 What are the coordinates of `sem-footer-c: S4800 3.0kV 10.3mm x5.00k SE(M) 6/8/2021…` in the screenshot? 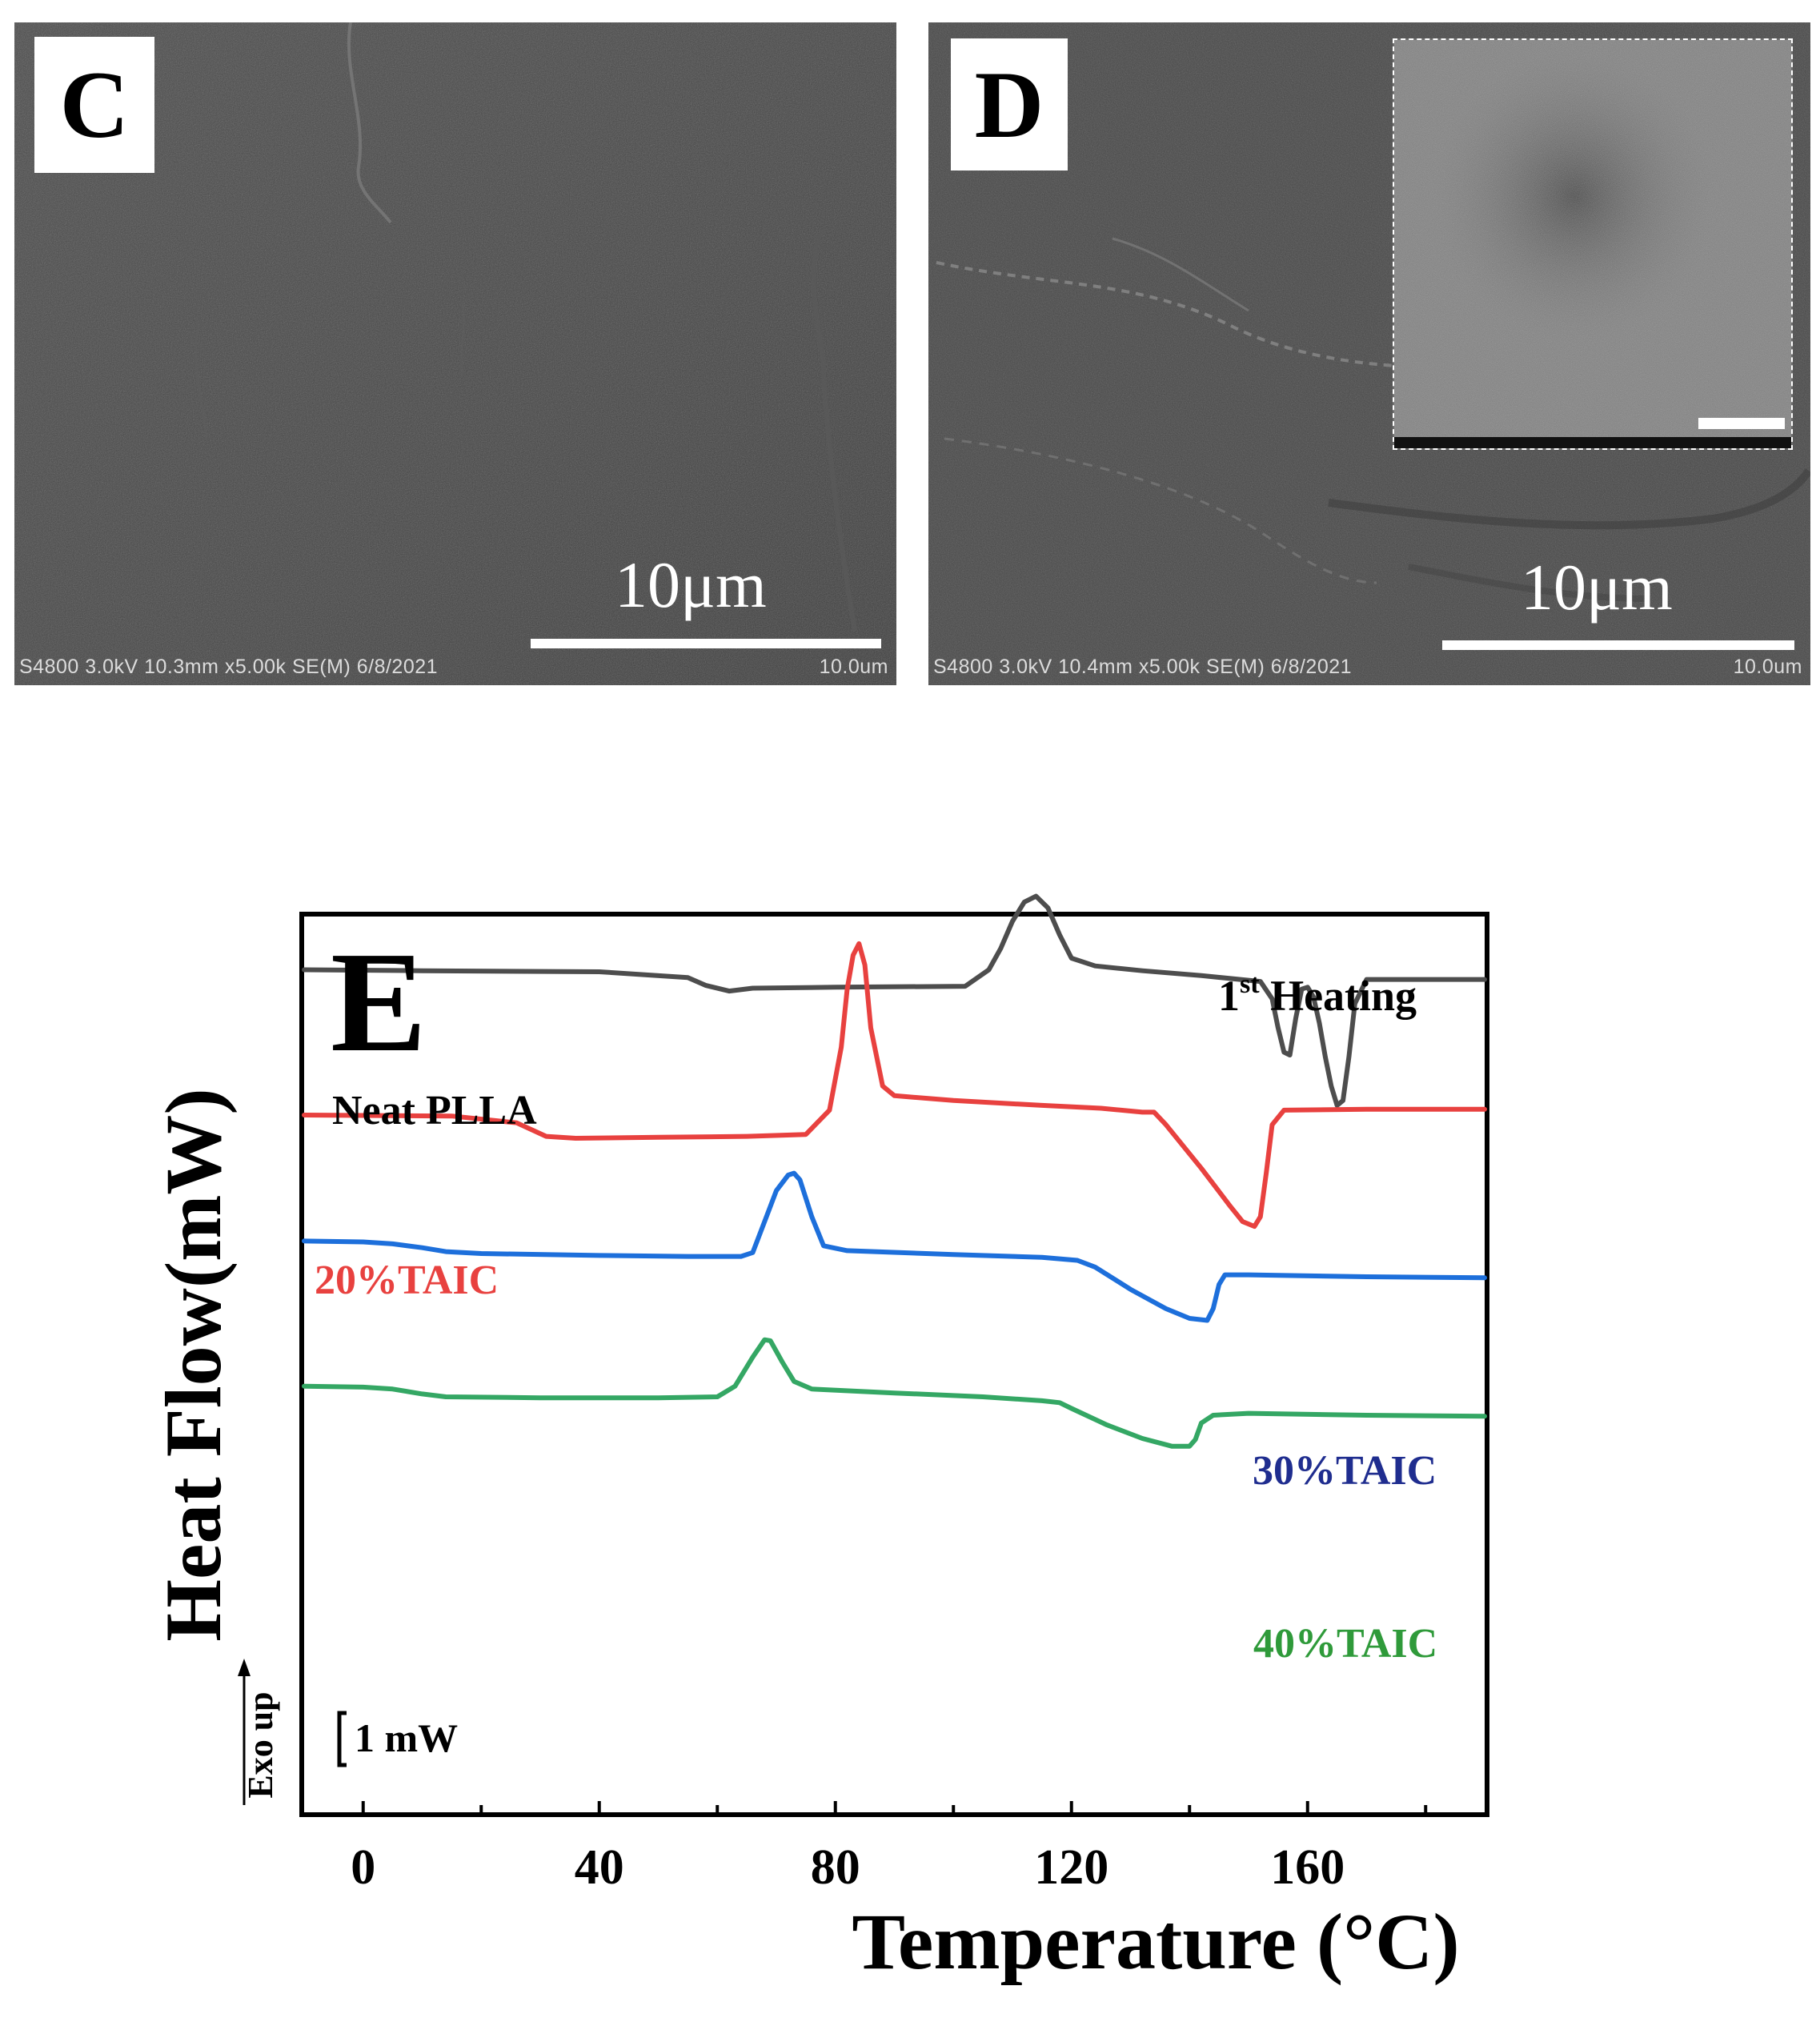 It's located at (453, 667).